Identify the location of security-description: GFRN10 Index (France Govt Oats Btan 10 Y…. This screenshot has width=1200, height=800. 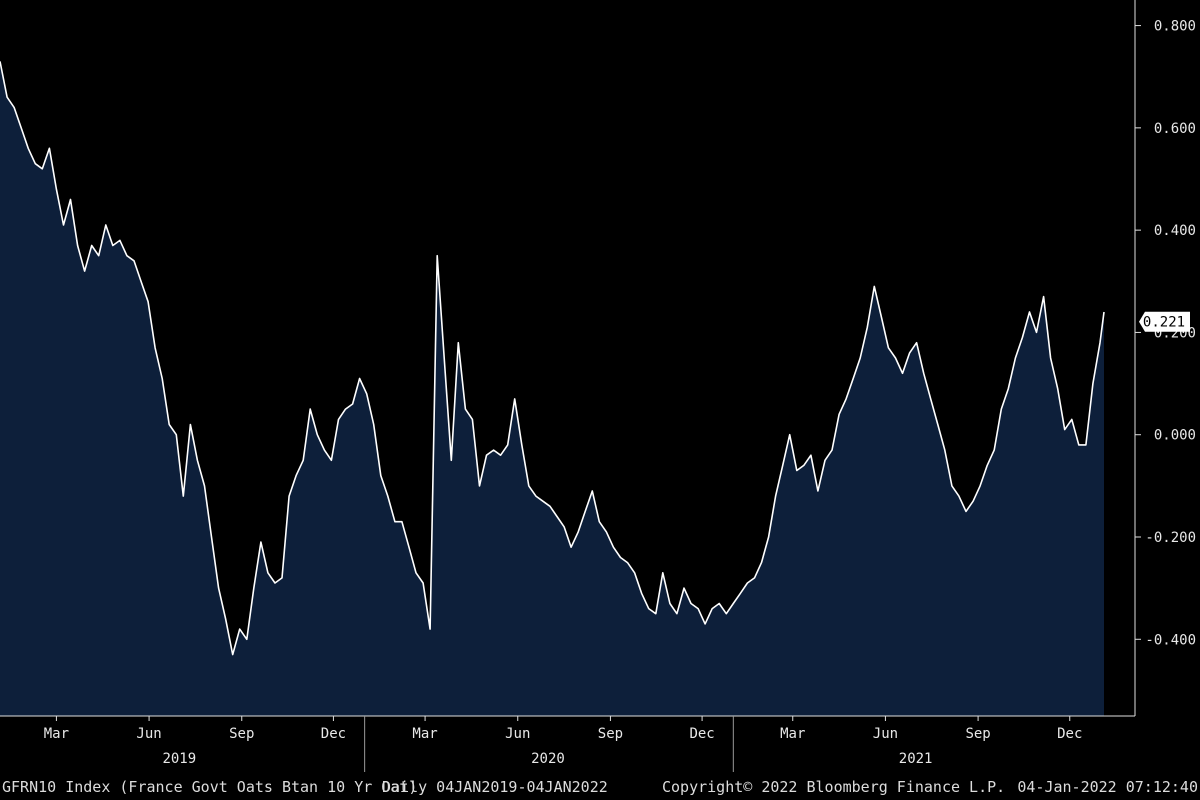
(210, 787).